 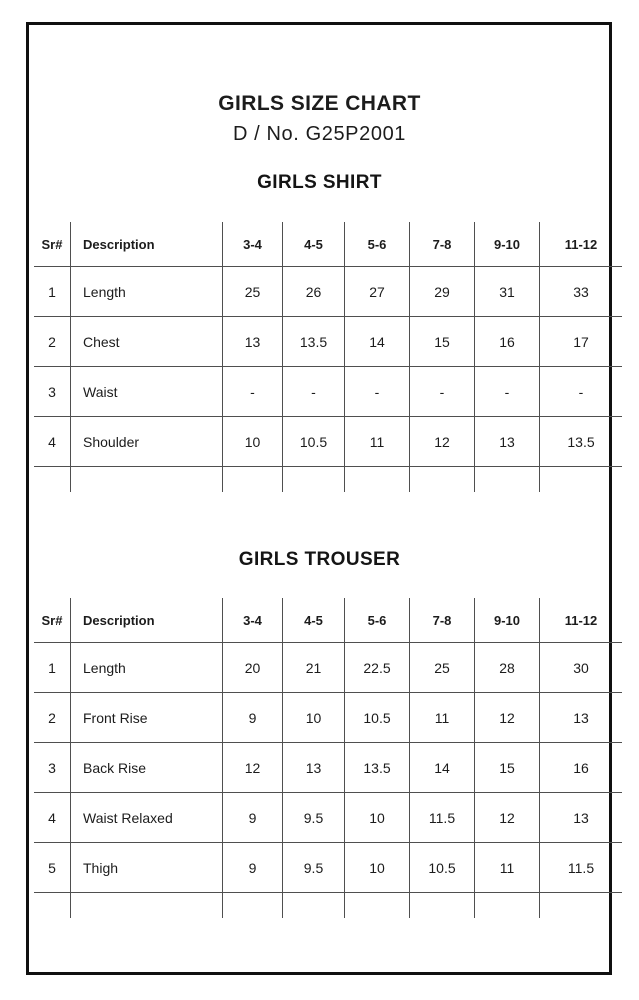 I want to click on description-cell: Shoulder, so click(x=146, y=441).